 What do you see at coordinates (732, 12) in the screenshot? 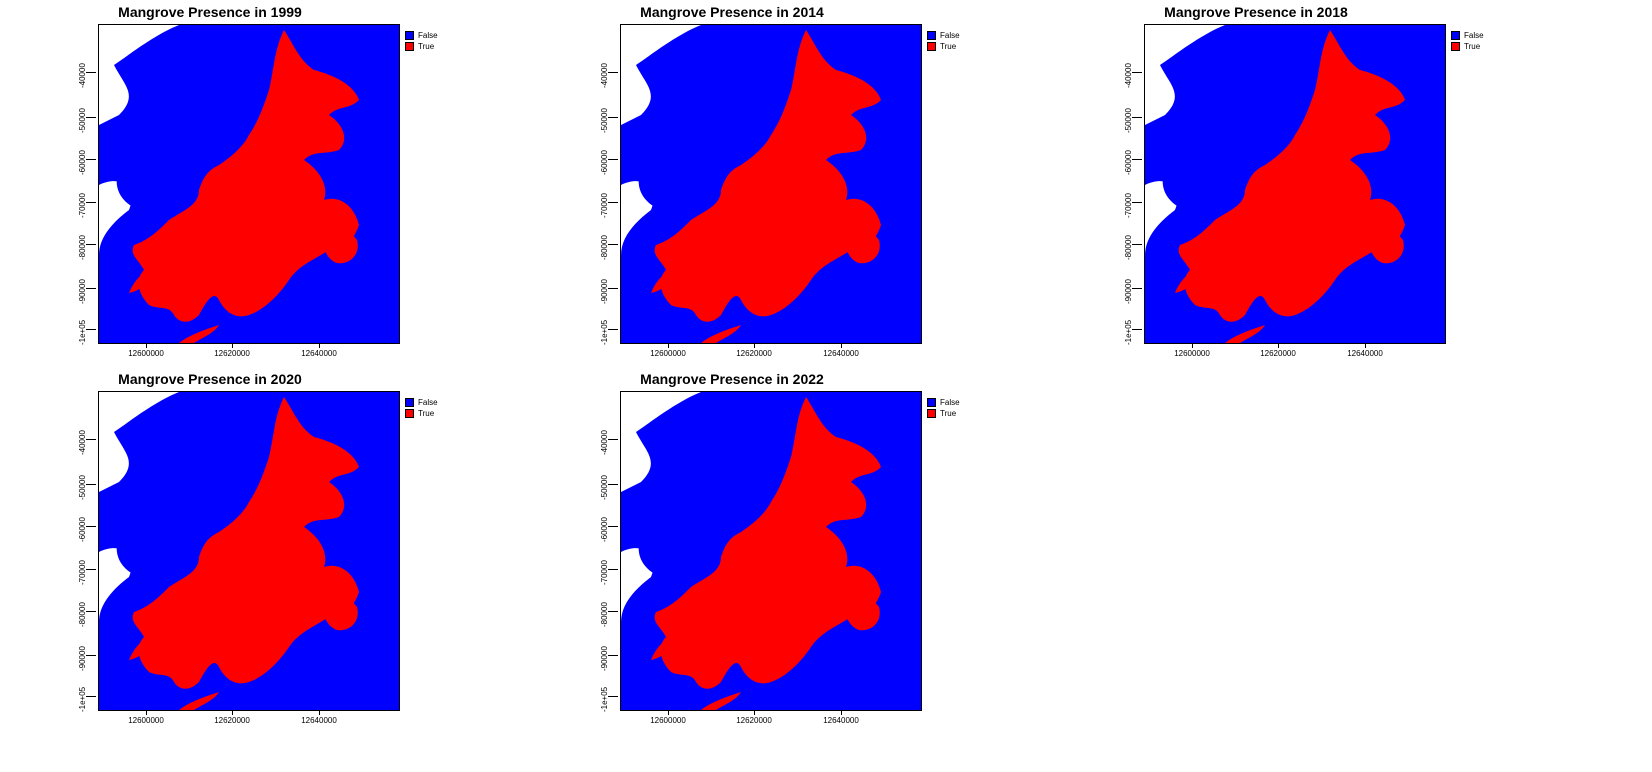
I see `panel-title: Mangrove Presence in 2014` at bounding box center [732, 12].